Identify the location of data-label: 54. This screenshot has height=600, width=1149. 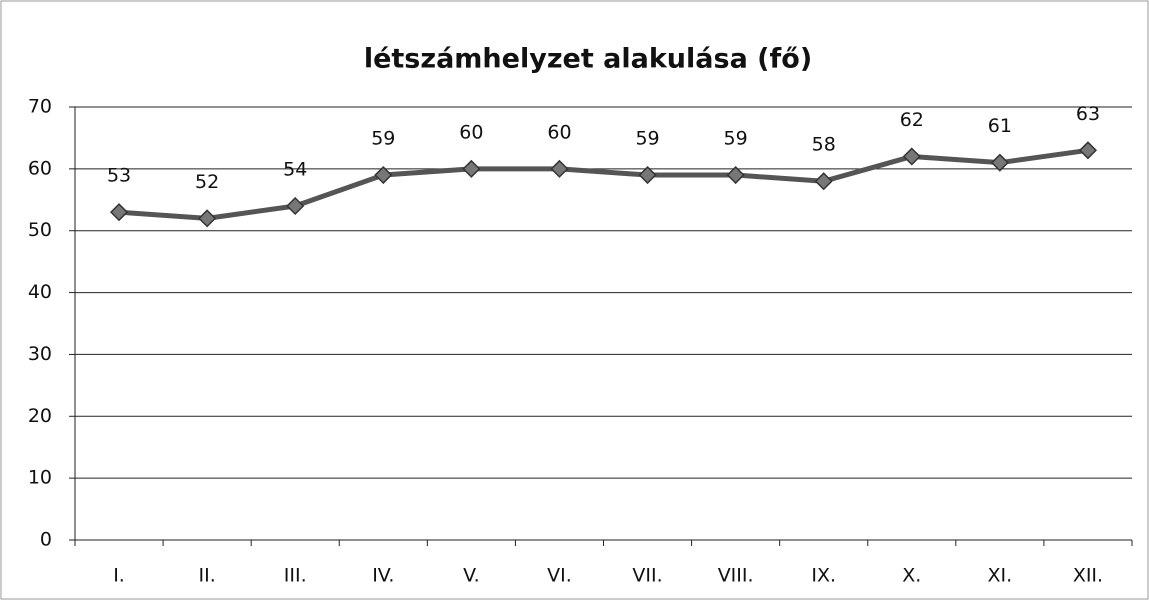
(295, 169).